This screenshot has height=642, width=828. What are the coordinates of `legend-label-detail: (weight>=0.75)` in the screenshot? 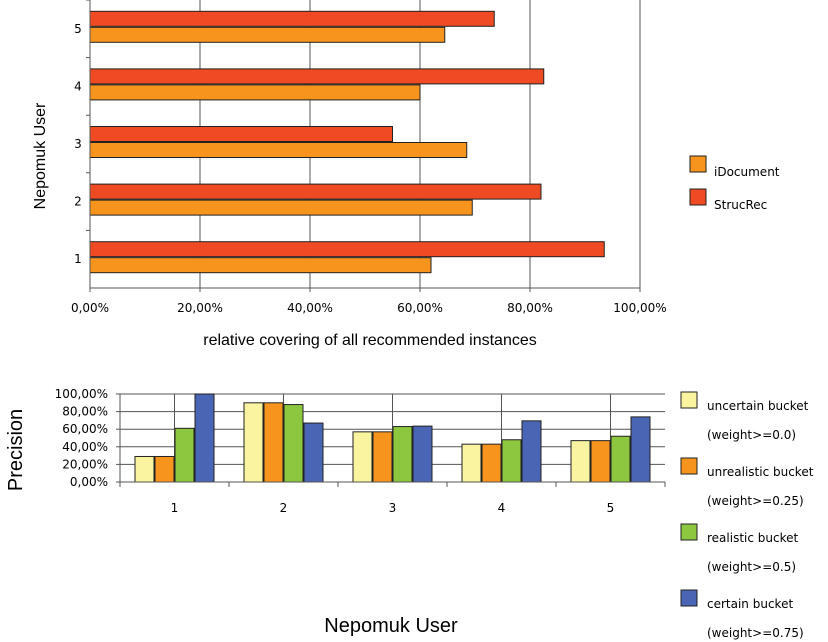 It's located at (755, 633).